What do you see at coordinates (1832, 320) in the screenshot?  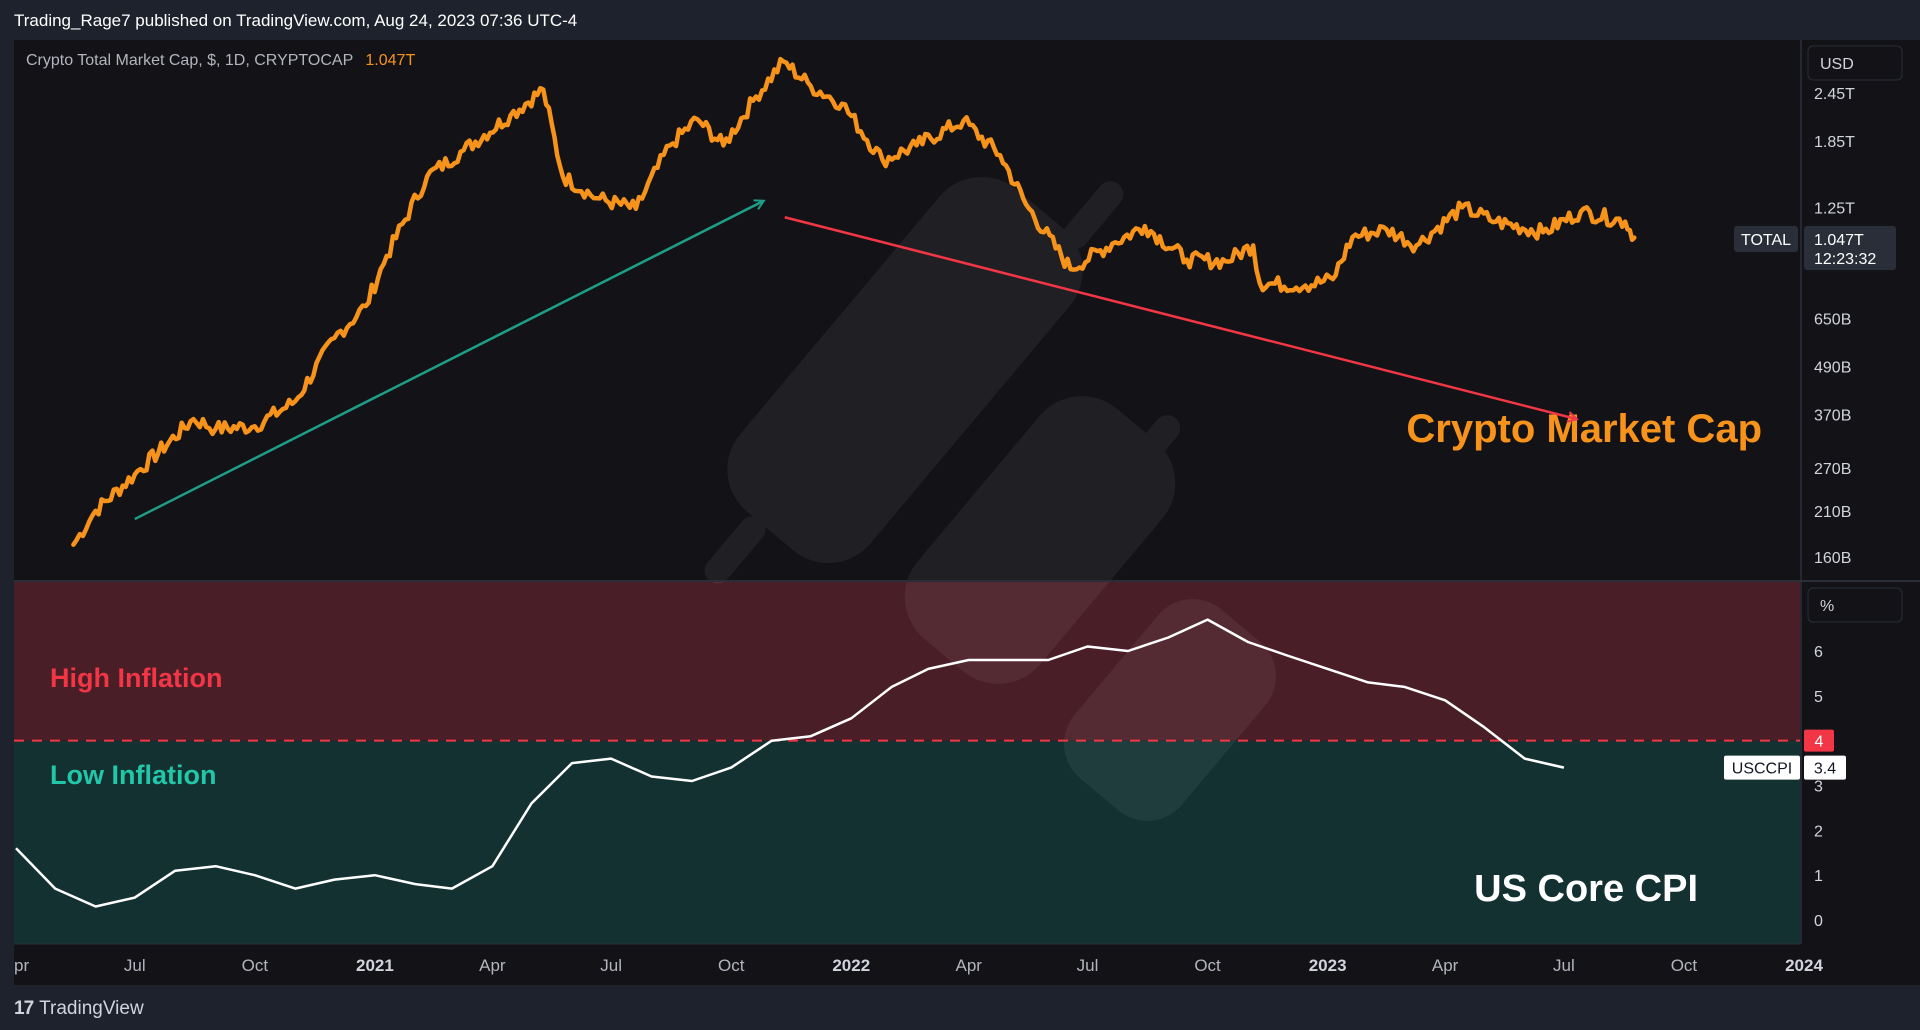 I see `price-tick-label: 650B` at bounding box center [1832, 320].